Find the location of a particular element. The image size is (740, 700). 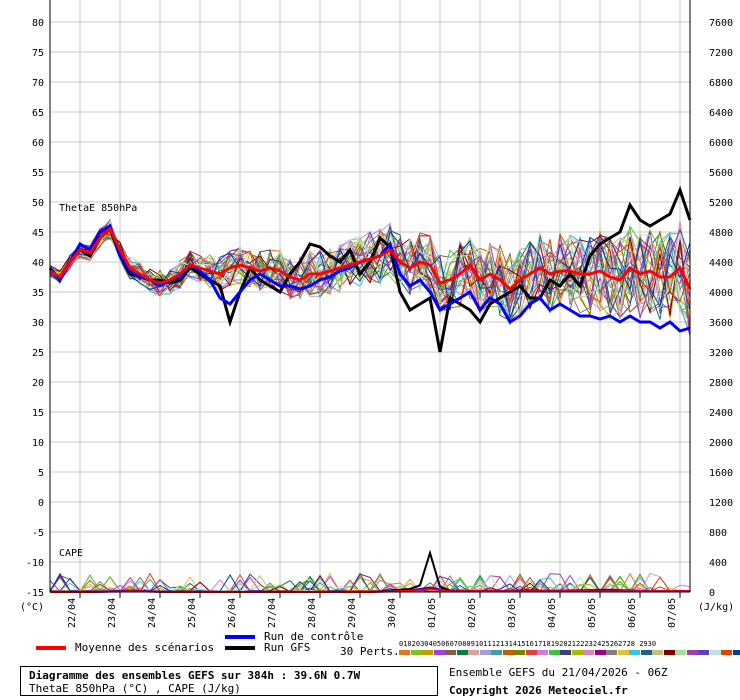

y-tick-label-right: 2400 is located at coordinates (721, 413).